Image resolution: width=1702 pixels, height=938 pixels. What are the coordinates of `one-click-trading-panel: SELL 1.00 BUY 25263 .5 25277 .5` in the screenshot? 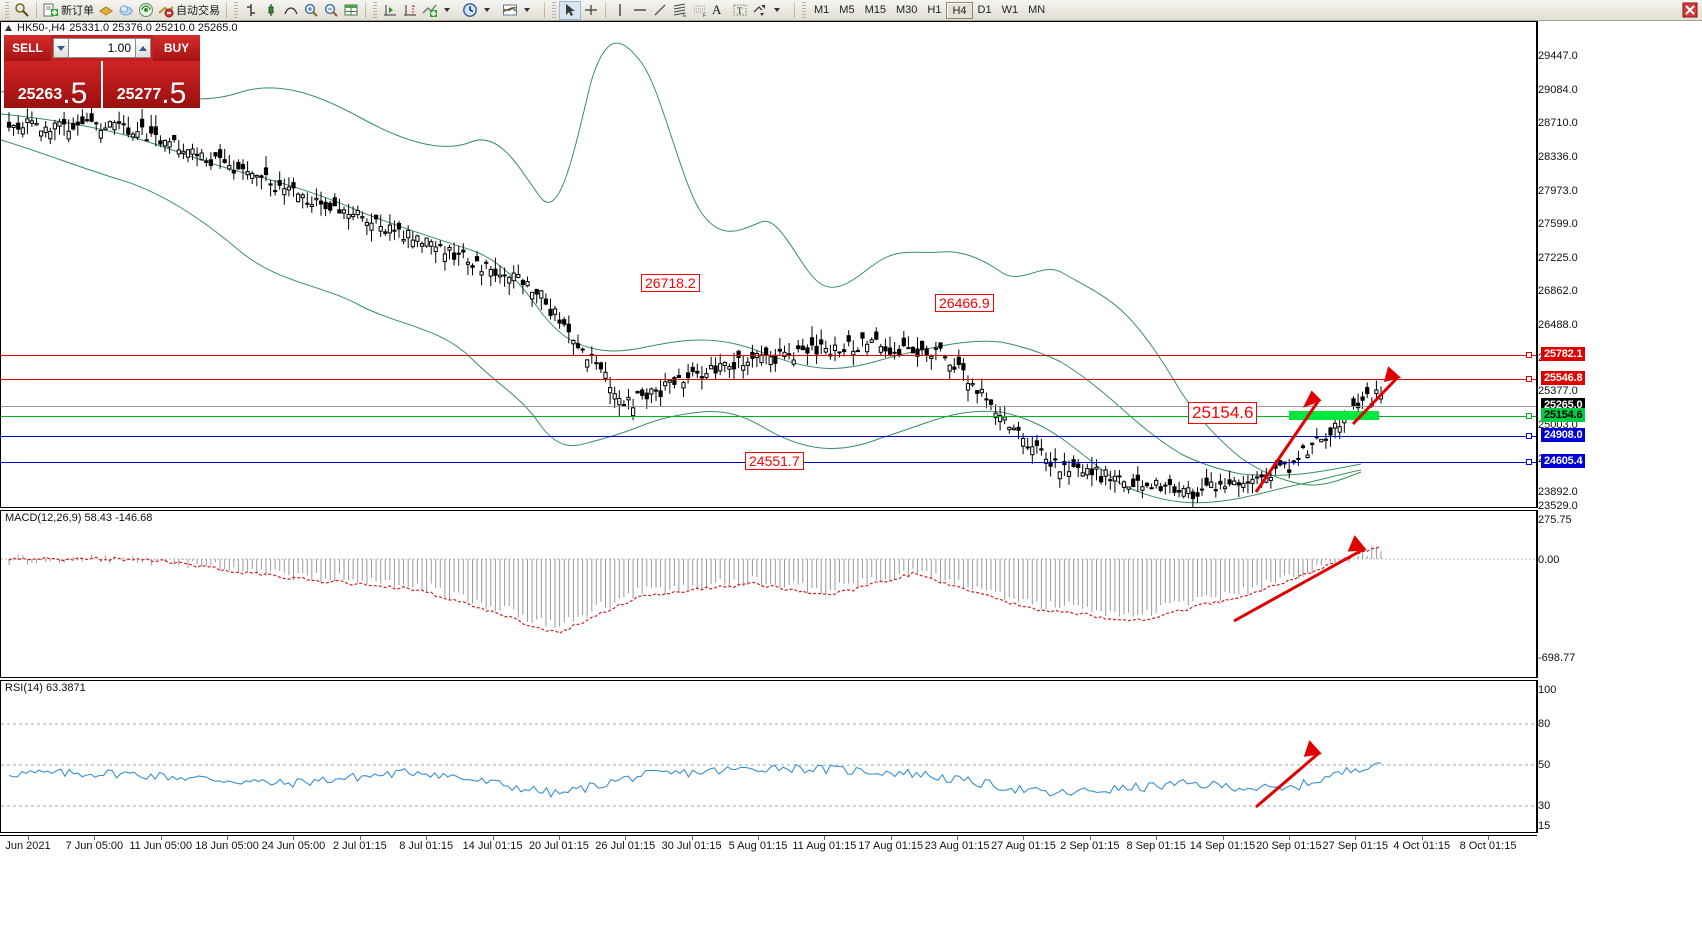 It's located at (102, 71).